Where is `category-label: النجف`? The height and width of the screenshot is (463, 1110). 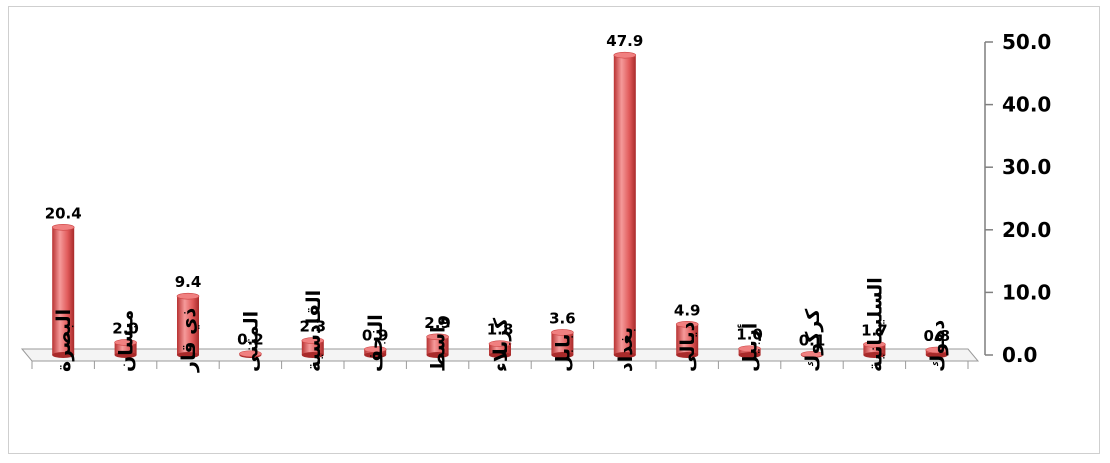 category-label: النجف is located at coordinates (376, 343).